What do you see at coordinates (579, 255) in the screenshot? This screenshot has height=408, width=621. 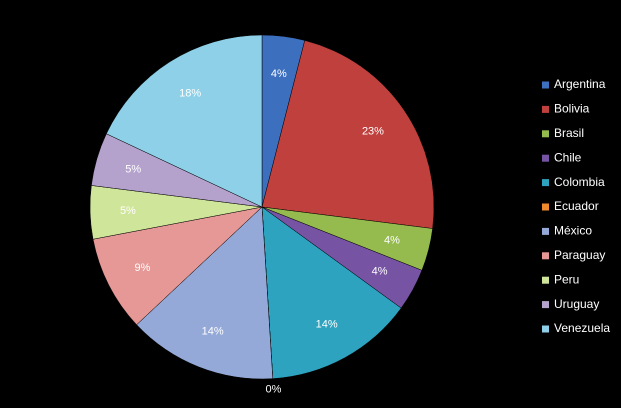 I see `legend-label: Paraguay` at bounding box center [579, 255].